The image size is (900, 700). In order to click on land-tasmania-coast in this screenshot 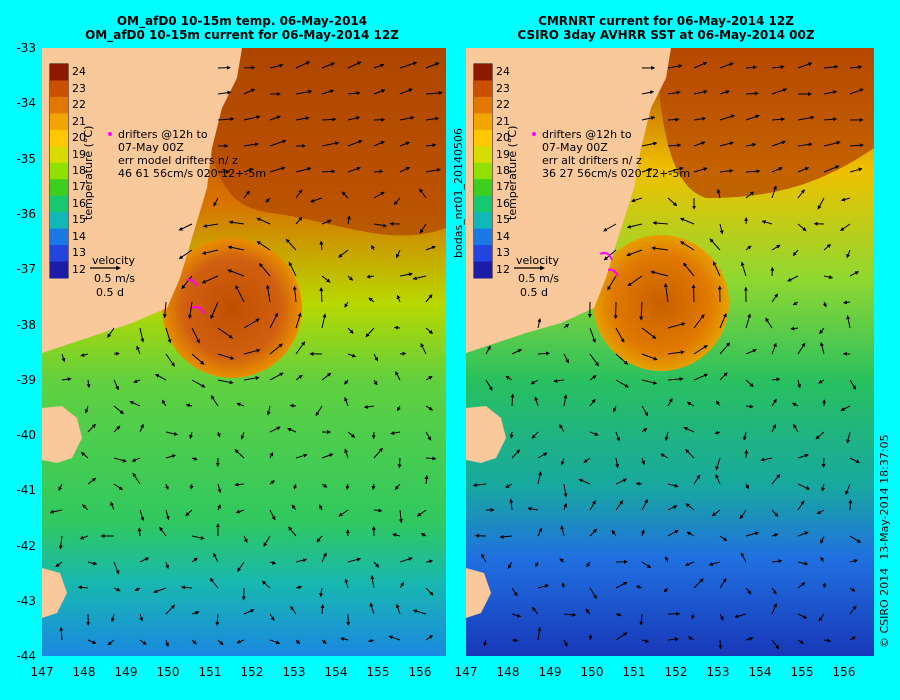, I will do `click(54, 593)`.